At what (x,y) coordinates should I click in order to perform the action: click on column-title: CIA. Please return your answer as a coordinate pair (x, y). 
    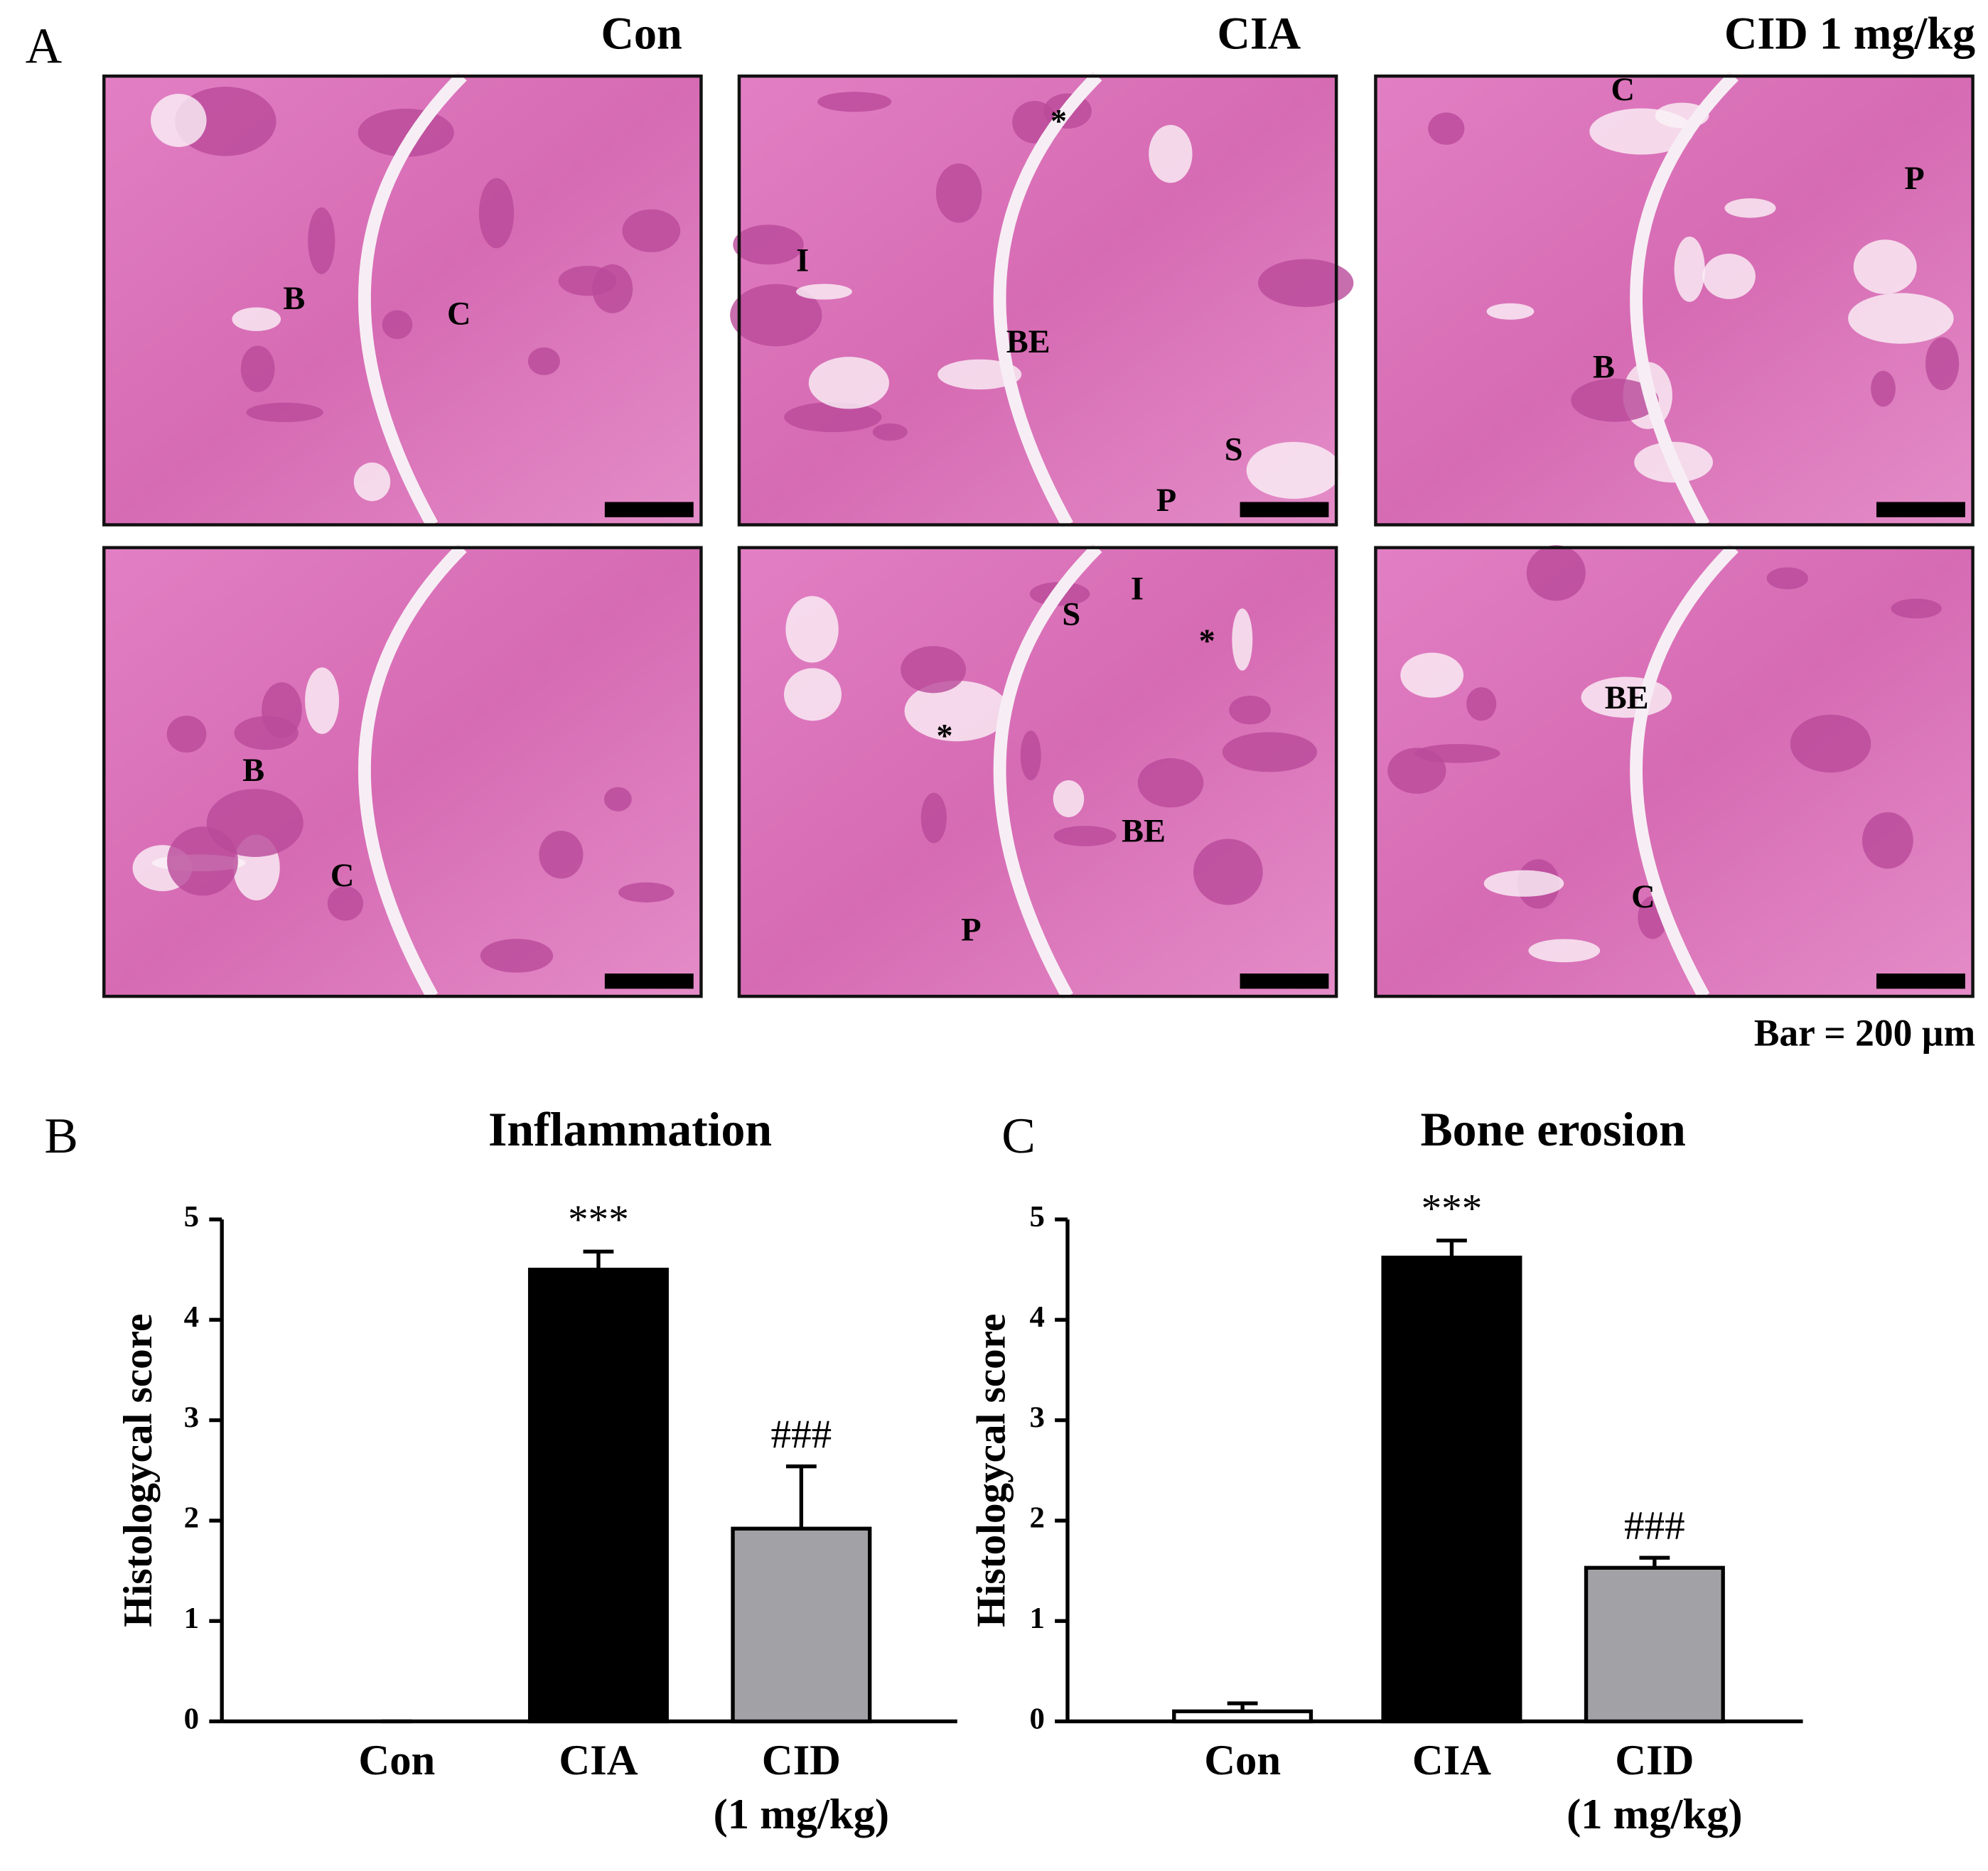
    Looking at the image, I should click on (1259, 33).